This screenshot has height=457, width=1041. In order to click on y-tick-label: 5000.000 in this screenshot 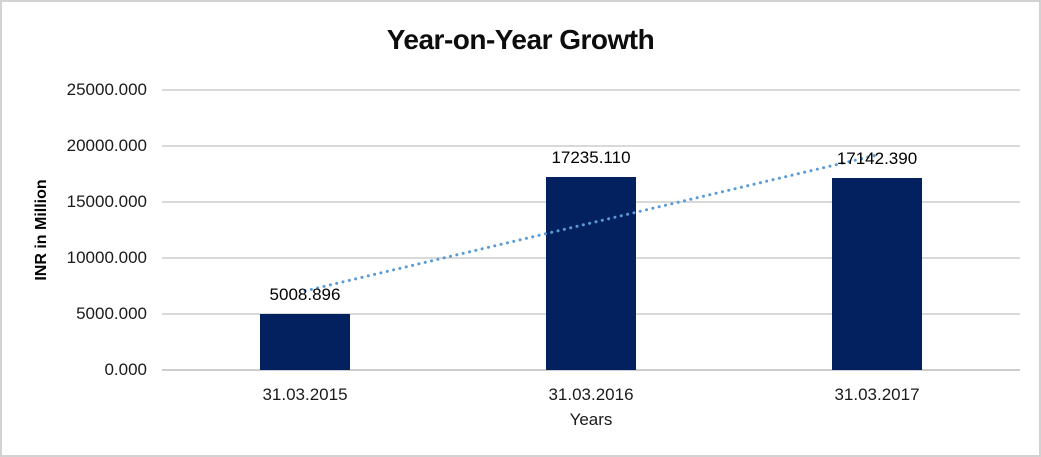, I will do `click(111, 313)`.